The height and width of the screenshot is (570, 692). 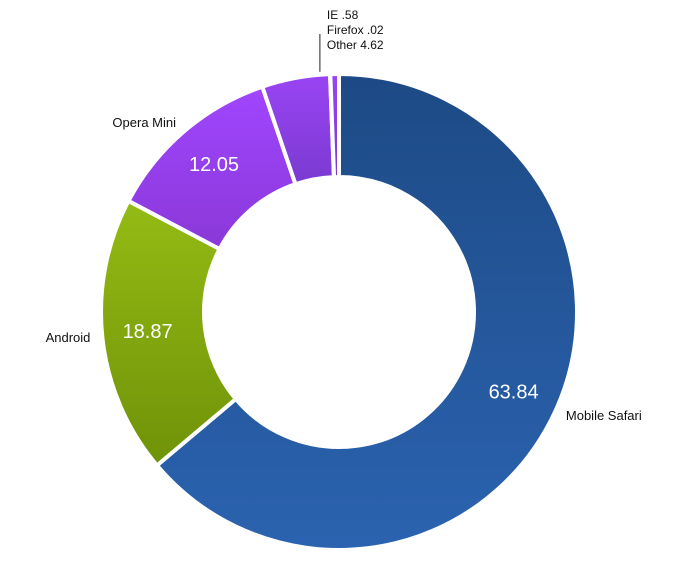 What do you see at coordinates (514, 392) in the screenshot?
I see `value-label-mobile-safari: 63.84` at bounding box center [514, 392].